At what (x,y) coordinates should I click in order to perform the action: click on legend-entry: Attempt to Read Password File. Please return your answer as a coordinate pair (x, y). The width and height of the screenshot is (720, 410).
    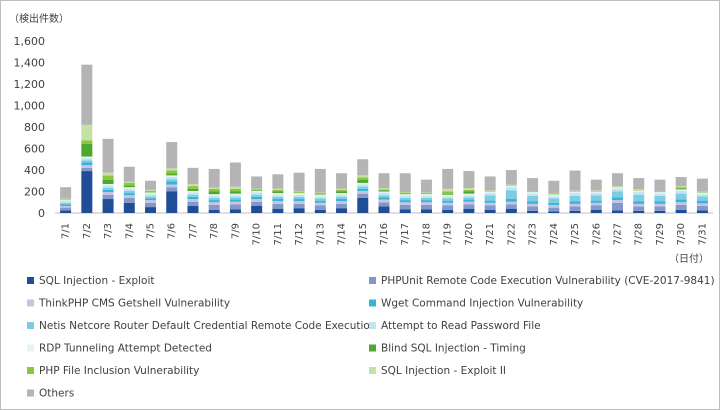
    Looking at the image, I should click on (461, 326).